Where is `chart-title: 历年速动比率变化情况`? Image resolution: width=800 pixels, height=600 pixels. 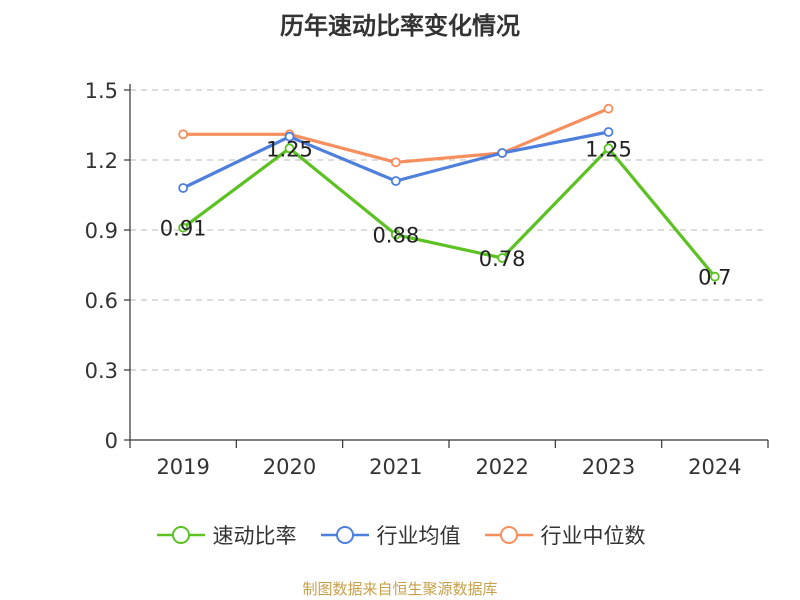 chart-title: 历年速动比率变化情况 is located at coordinates (400, 26).